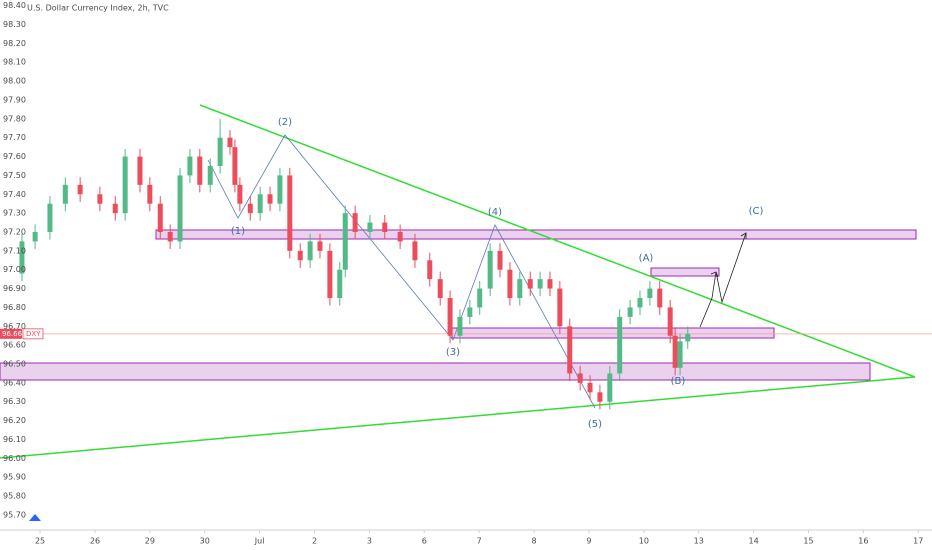 Image resolution: width=932 pixels, height=550 pixels. Describe the element at coordinates (14, 477) in the screenshot. I see `y-tick-label: 95.90` at that location.